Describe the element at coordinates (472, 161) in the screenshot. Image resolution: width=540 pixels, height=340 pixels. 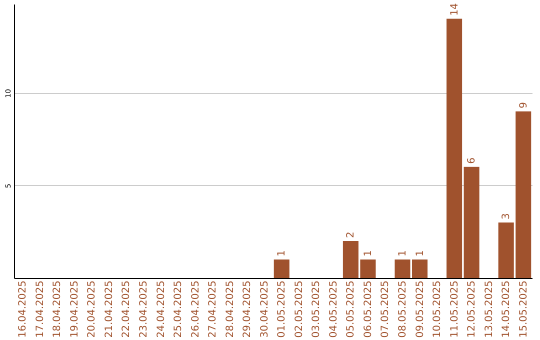
I see `data-label: 6` at that location.